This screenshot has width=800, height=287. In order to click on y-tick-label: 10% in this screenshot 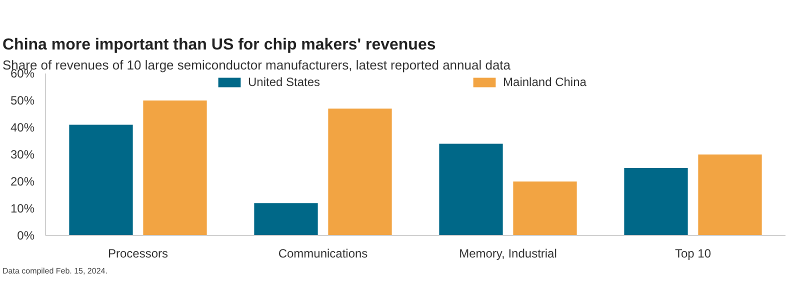, I will do `click(22, 209)`.